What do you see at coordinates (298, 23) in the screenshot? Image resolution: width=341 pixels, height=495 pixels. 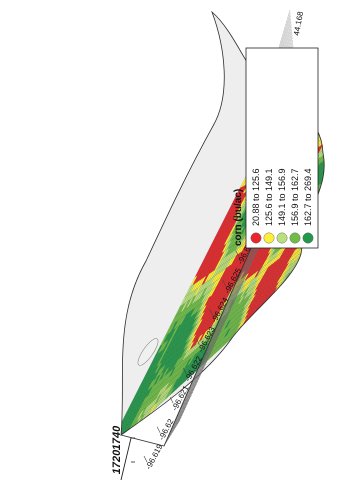 I see `y-tick-label: 44.168` at bounding box center [298, 23].